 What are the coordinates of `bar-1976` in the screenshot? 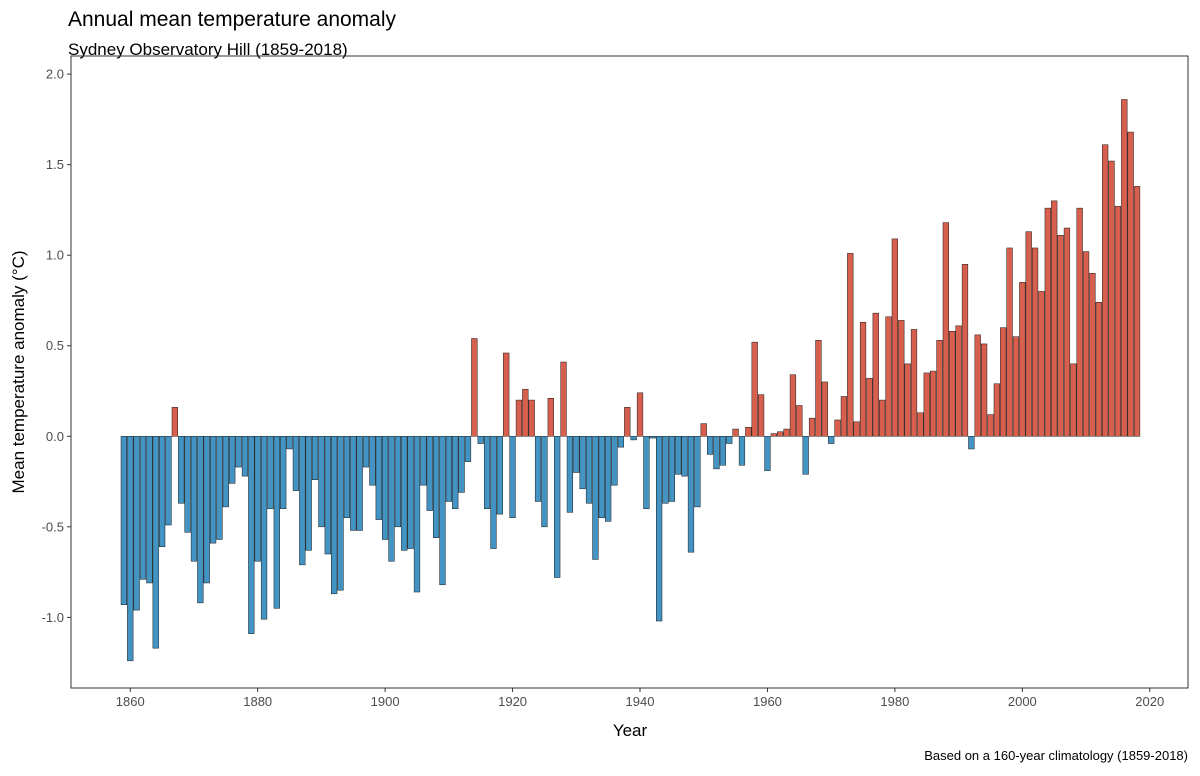 It's located at (869, 407).